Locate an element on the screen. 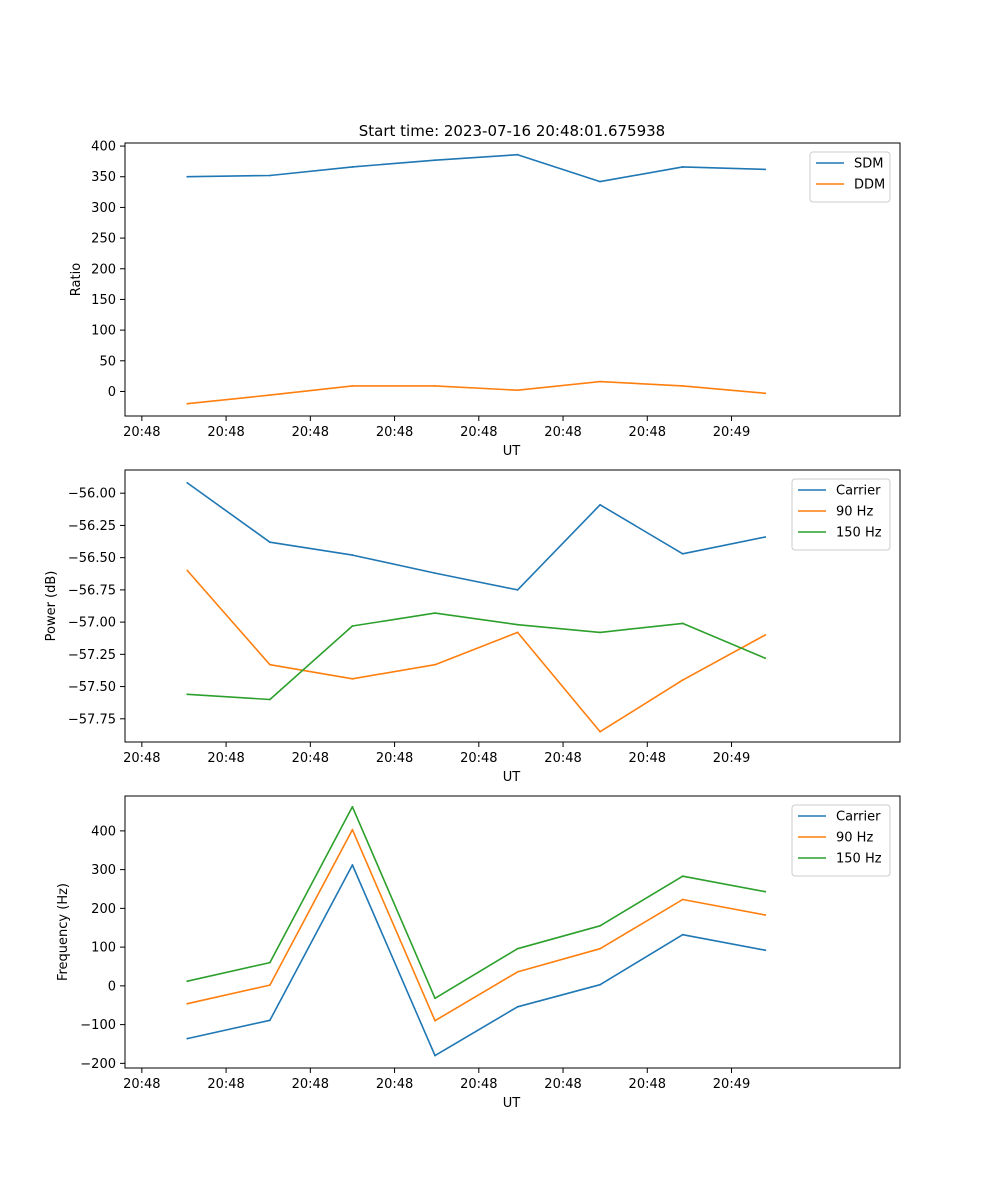 Image resolution: width=1000 pixels, height=1200 pixels. y-tick-label: −56.75 is located at coordinates (92, 590).